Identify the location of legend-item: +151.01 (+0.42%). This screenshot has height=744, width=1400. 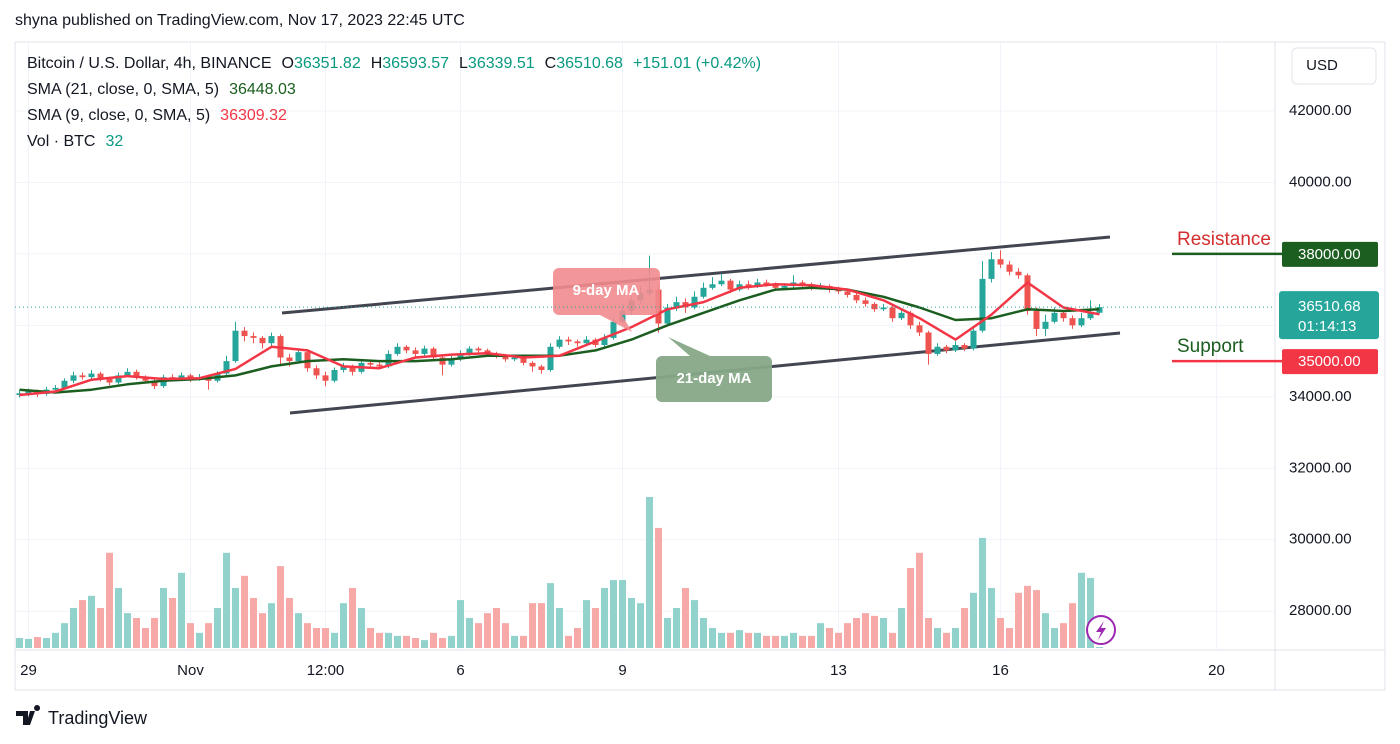
(697, 63).